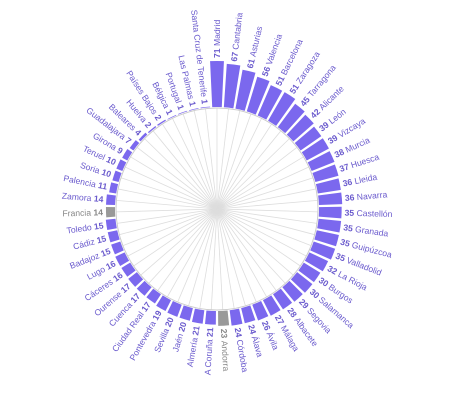 This screenshot has height=411, width=458. What do you see at coordinates (239, 333) in the screenshot?
I see `value-label: 24` at bounding box center [239, 333].